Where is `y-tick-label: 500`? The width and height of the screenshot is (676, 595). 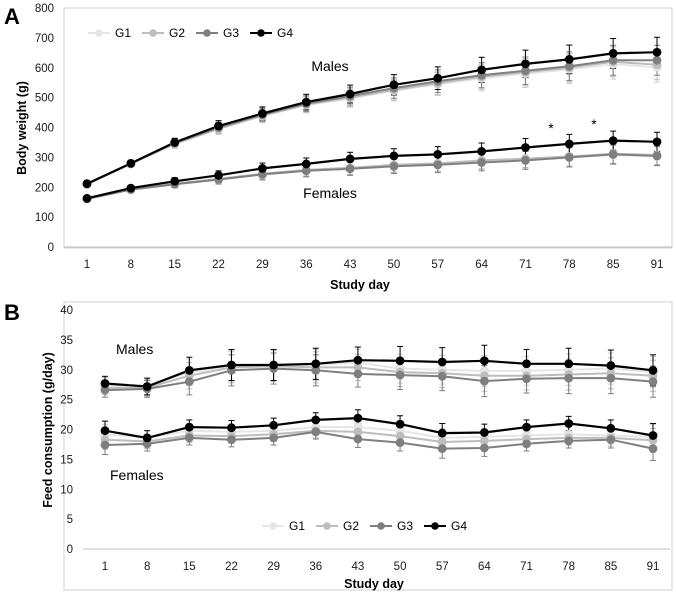 y-tick-label: 500 is located at coordinates (44, 99).